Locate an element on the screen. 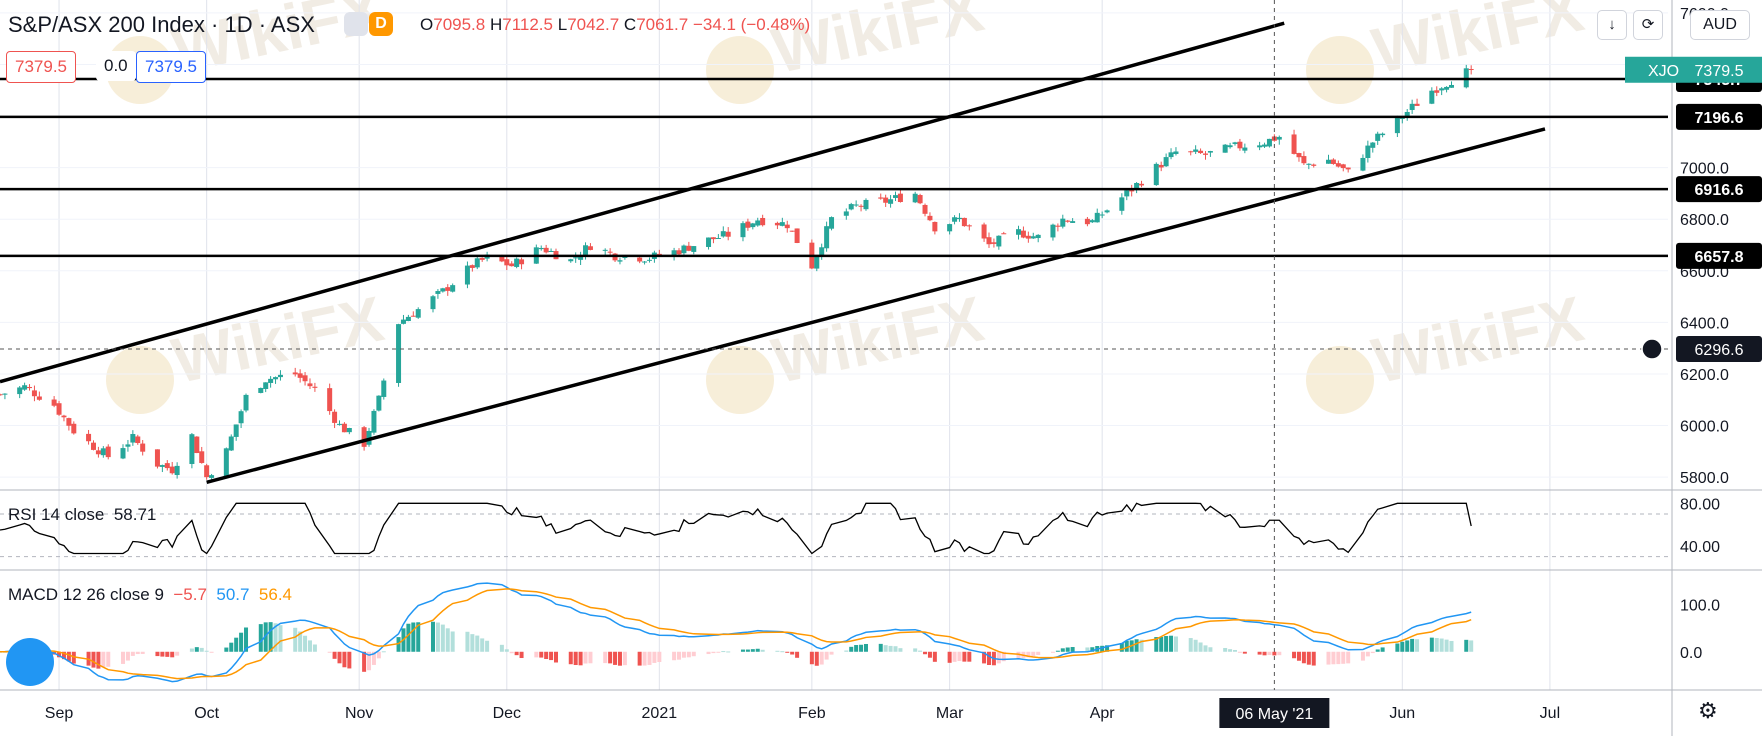 This screenshot has height=736, width=1762. data-source-badge is located at coordinates (356, 24).